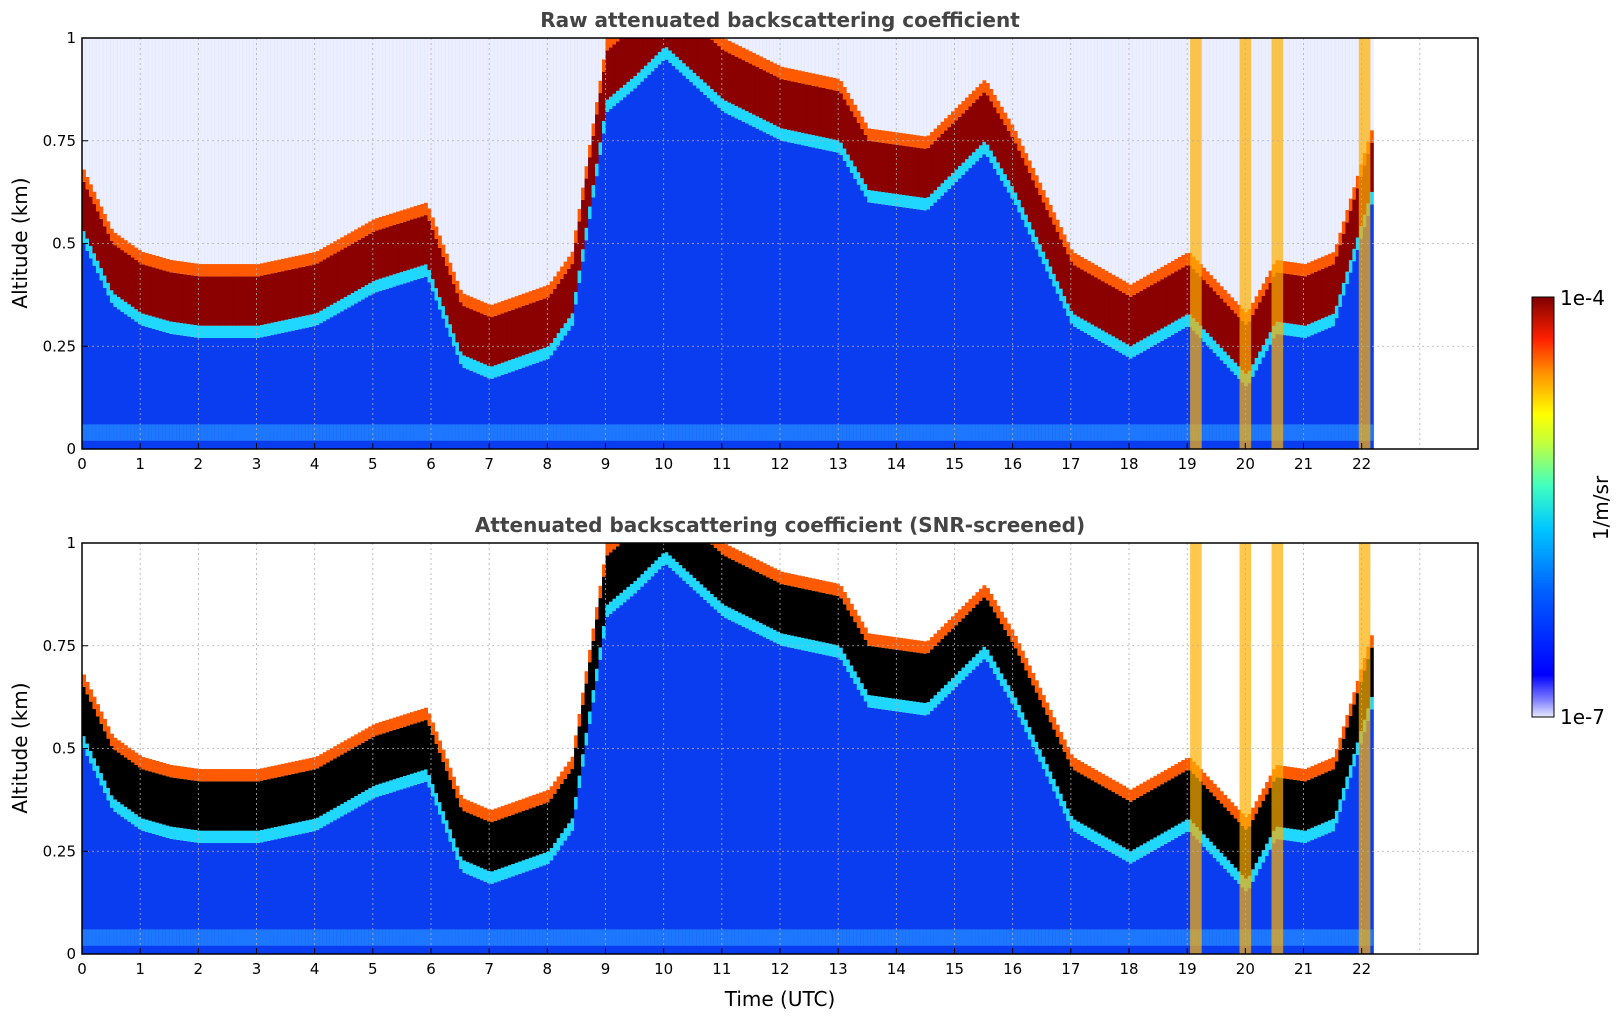  Describe the element at coordinates (199, 969) in the screenshot. I see `x-tick-label: 2` at that location.